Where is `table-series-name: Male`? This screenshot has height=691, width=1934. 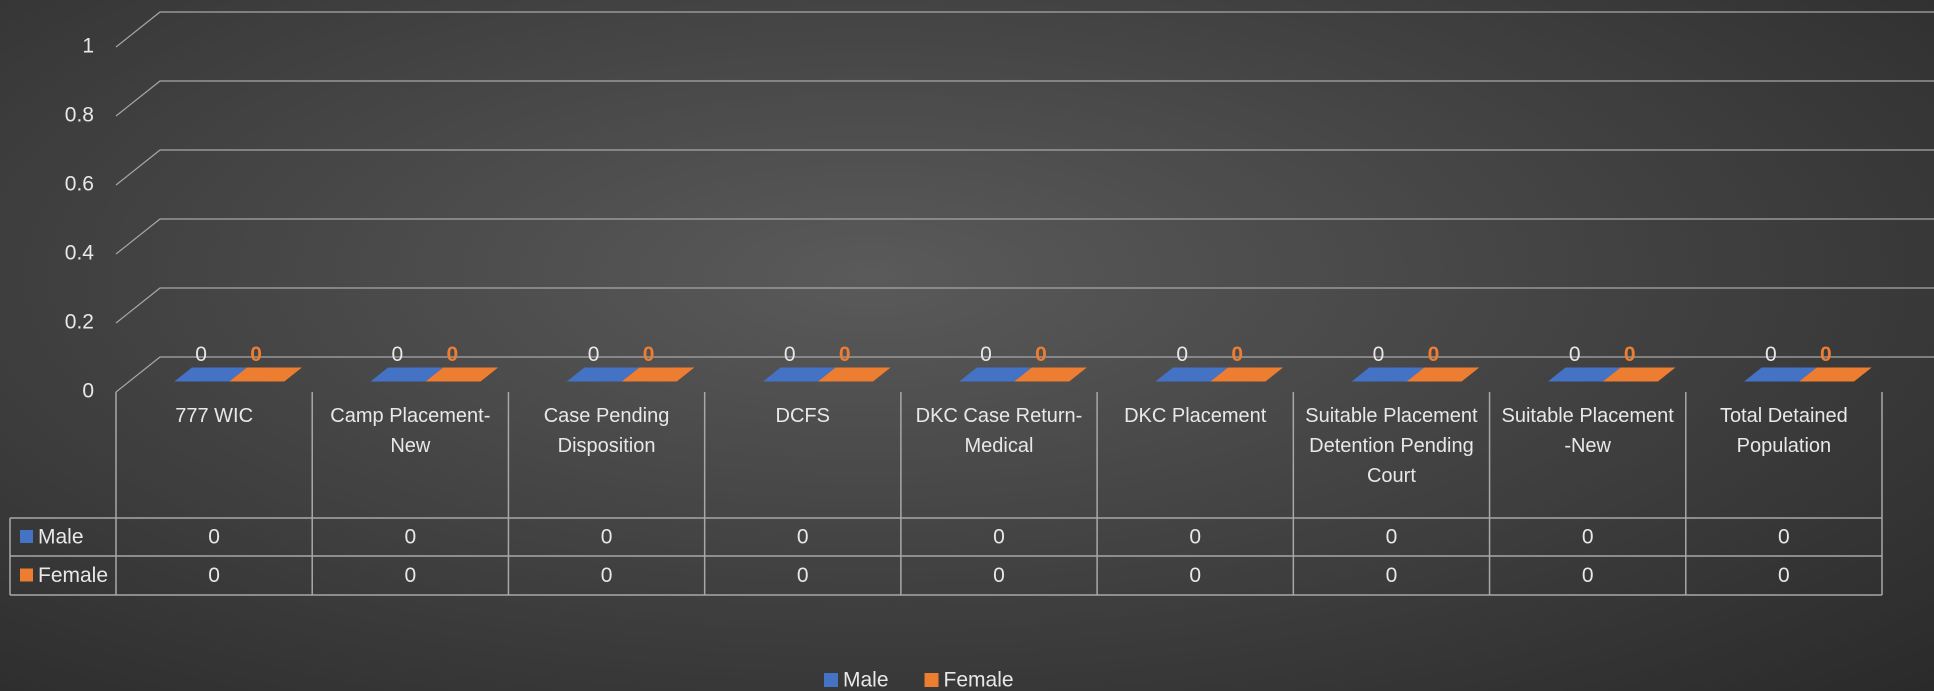
table-series-name: Male is located at coordinates (61, 537).